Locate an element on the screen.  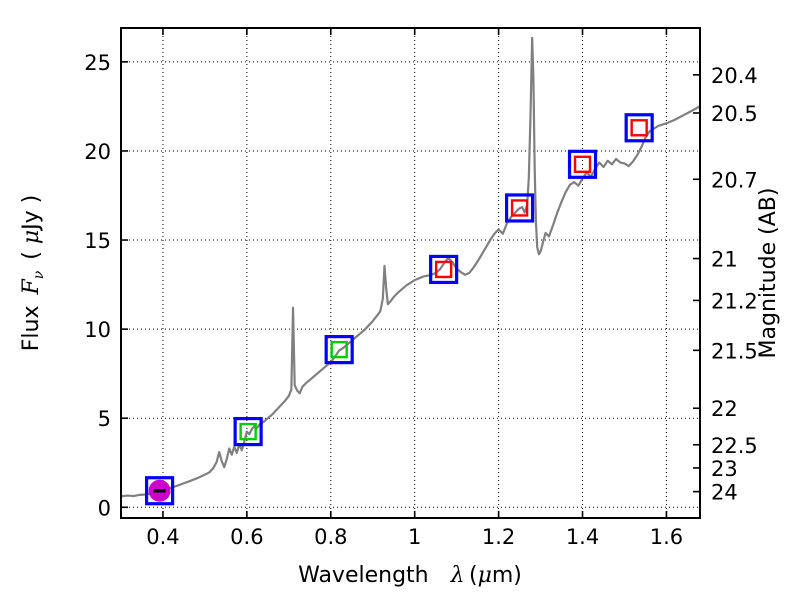
x-tick-label-6: 1.6 is located at coordinates (666, 537).